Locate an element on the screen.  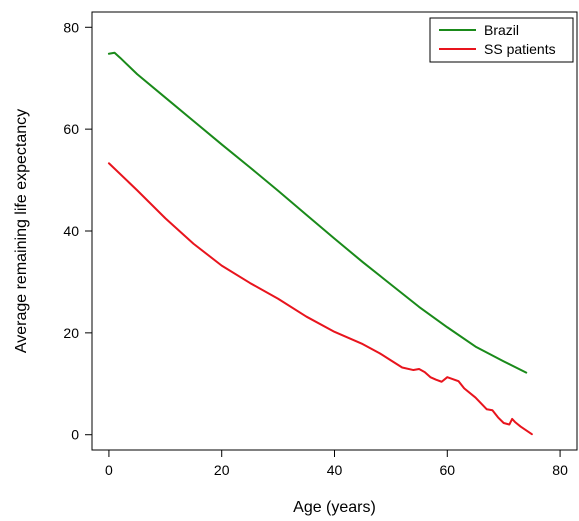
y-tick-label: 20 is located at coordinates (71, 333).